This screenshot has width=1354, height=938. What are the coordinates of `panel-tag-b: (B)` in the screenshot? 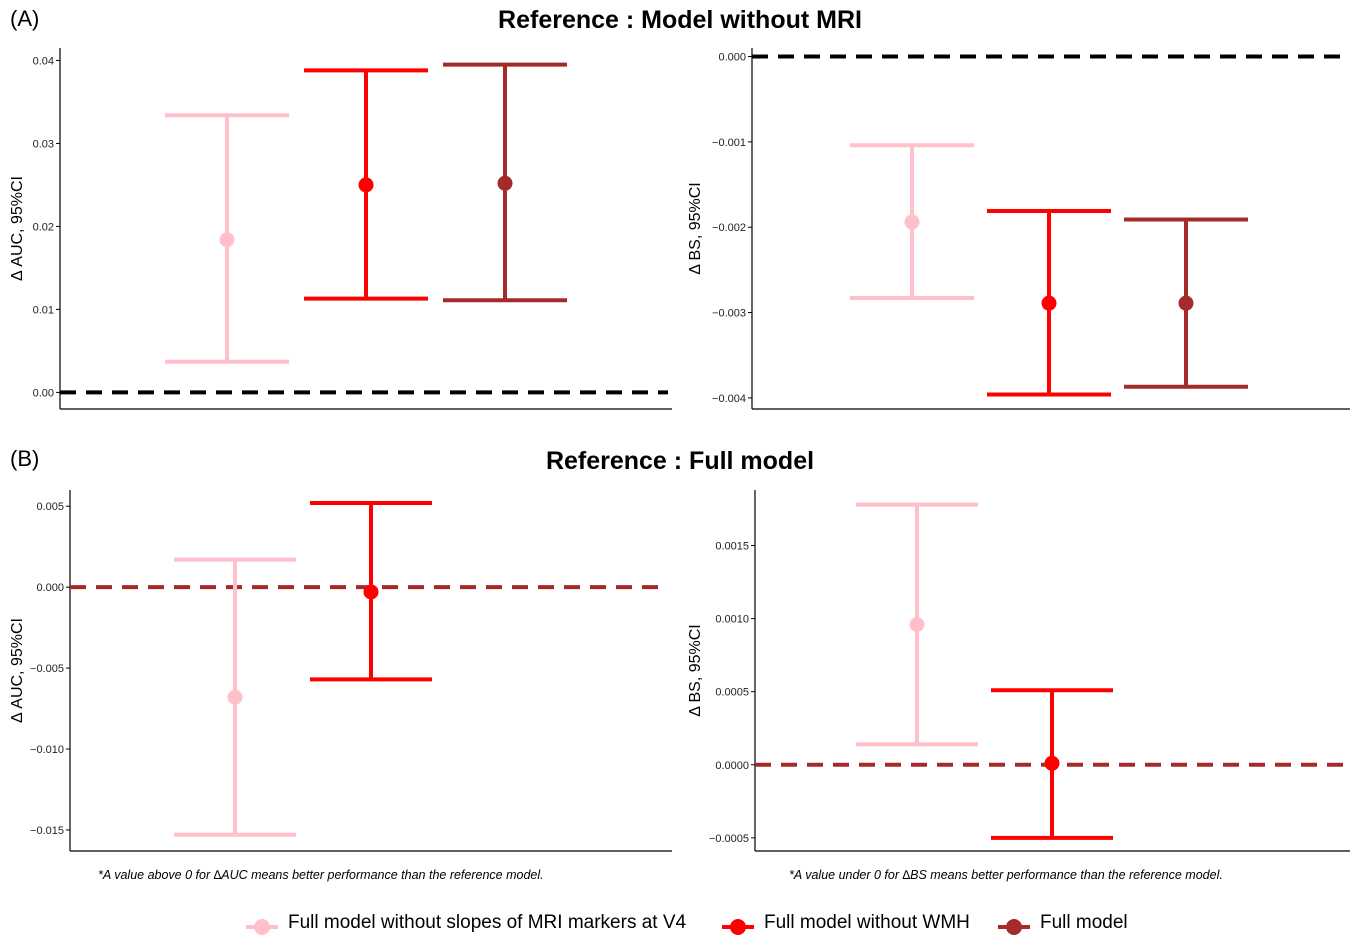 It's located at (25, 458).